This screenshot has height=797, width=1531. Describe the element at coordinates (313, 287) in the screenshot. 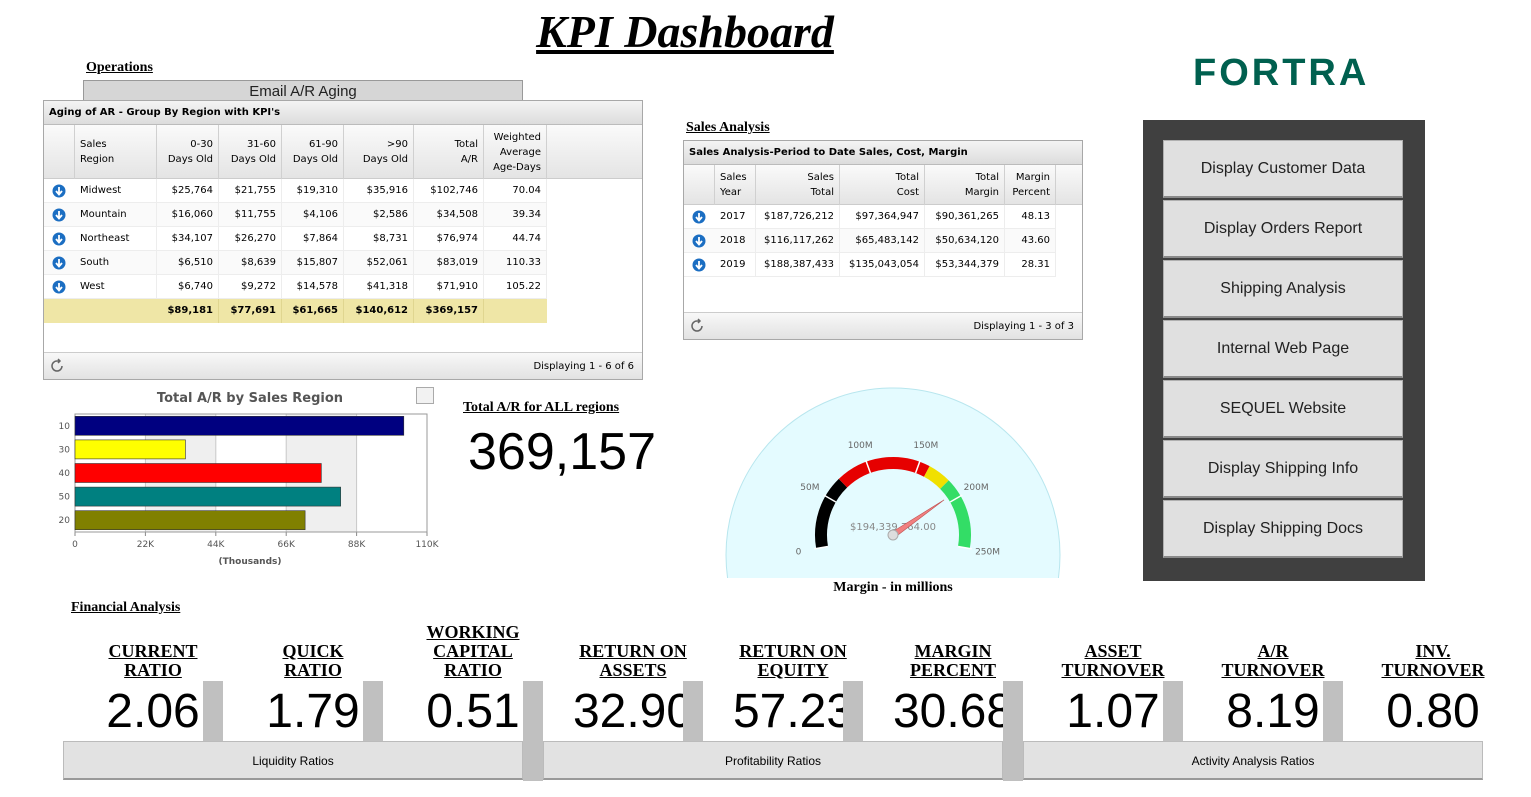

I see `grid-cell: $14,578` at that location.